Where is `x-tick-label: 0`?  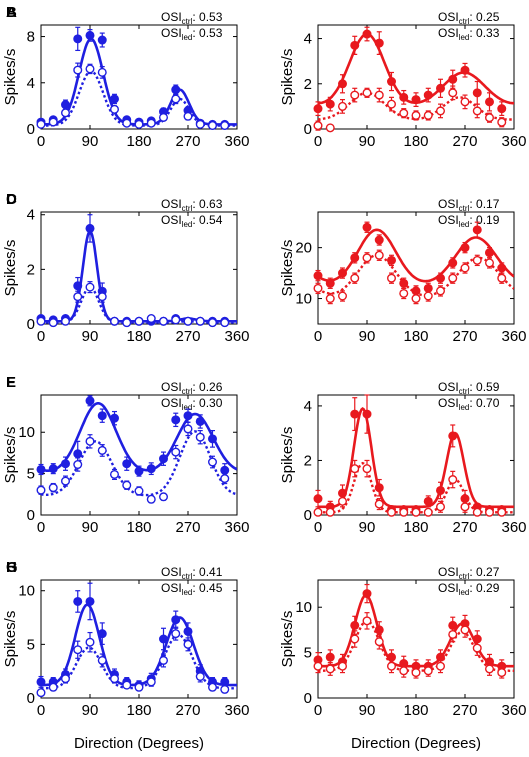
x-tick-label: 0 is located at coordinates (318, 710).